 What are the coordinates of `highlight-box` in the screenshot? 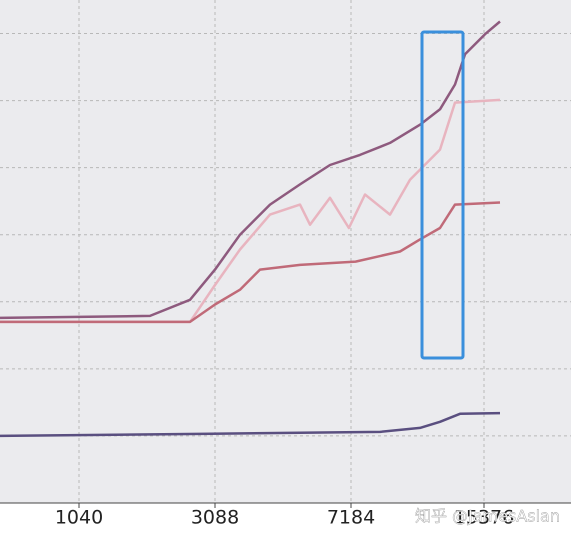 It's located at (442, 195).